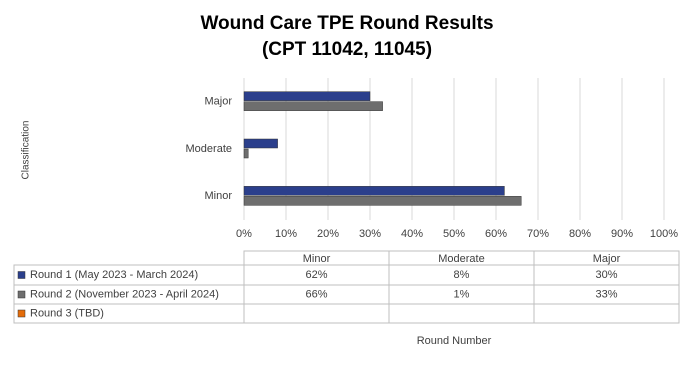 The width and height of the screenshot is (696, 365). I want to click on y-tick-label: Minor, so click(218, 196).